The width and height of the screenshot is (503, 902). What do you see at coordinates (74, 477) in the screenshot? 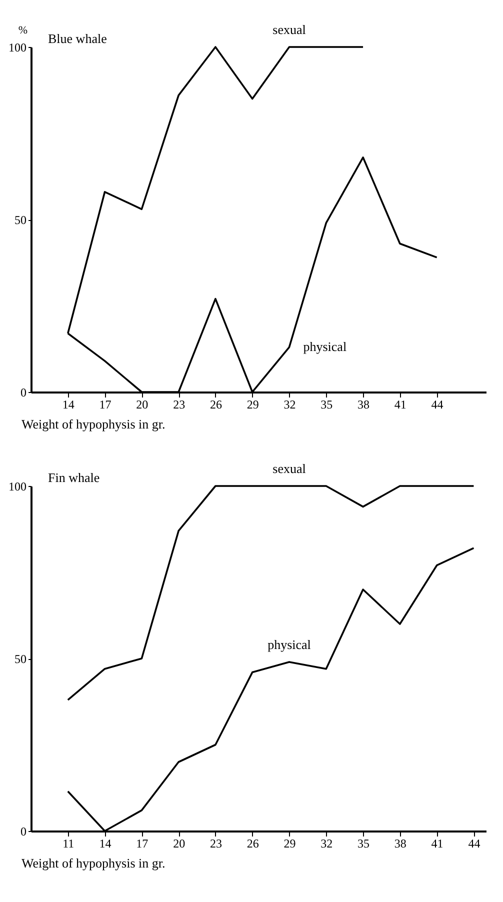
I see `chart-title: Fin whale` at bounding box center [74, 477].